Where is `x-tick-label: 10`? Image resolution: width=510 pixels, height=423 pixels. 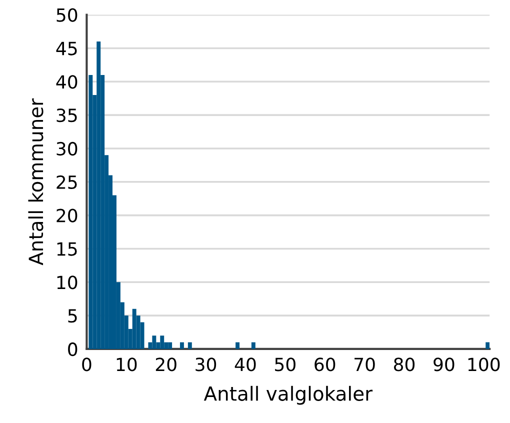 x-tick-label: 10 is located at coordinates (126, 365).